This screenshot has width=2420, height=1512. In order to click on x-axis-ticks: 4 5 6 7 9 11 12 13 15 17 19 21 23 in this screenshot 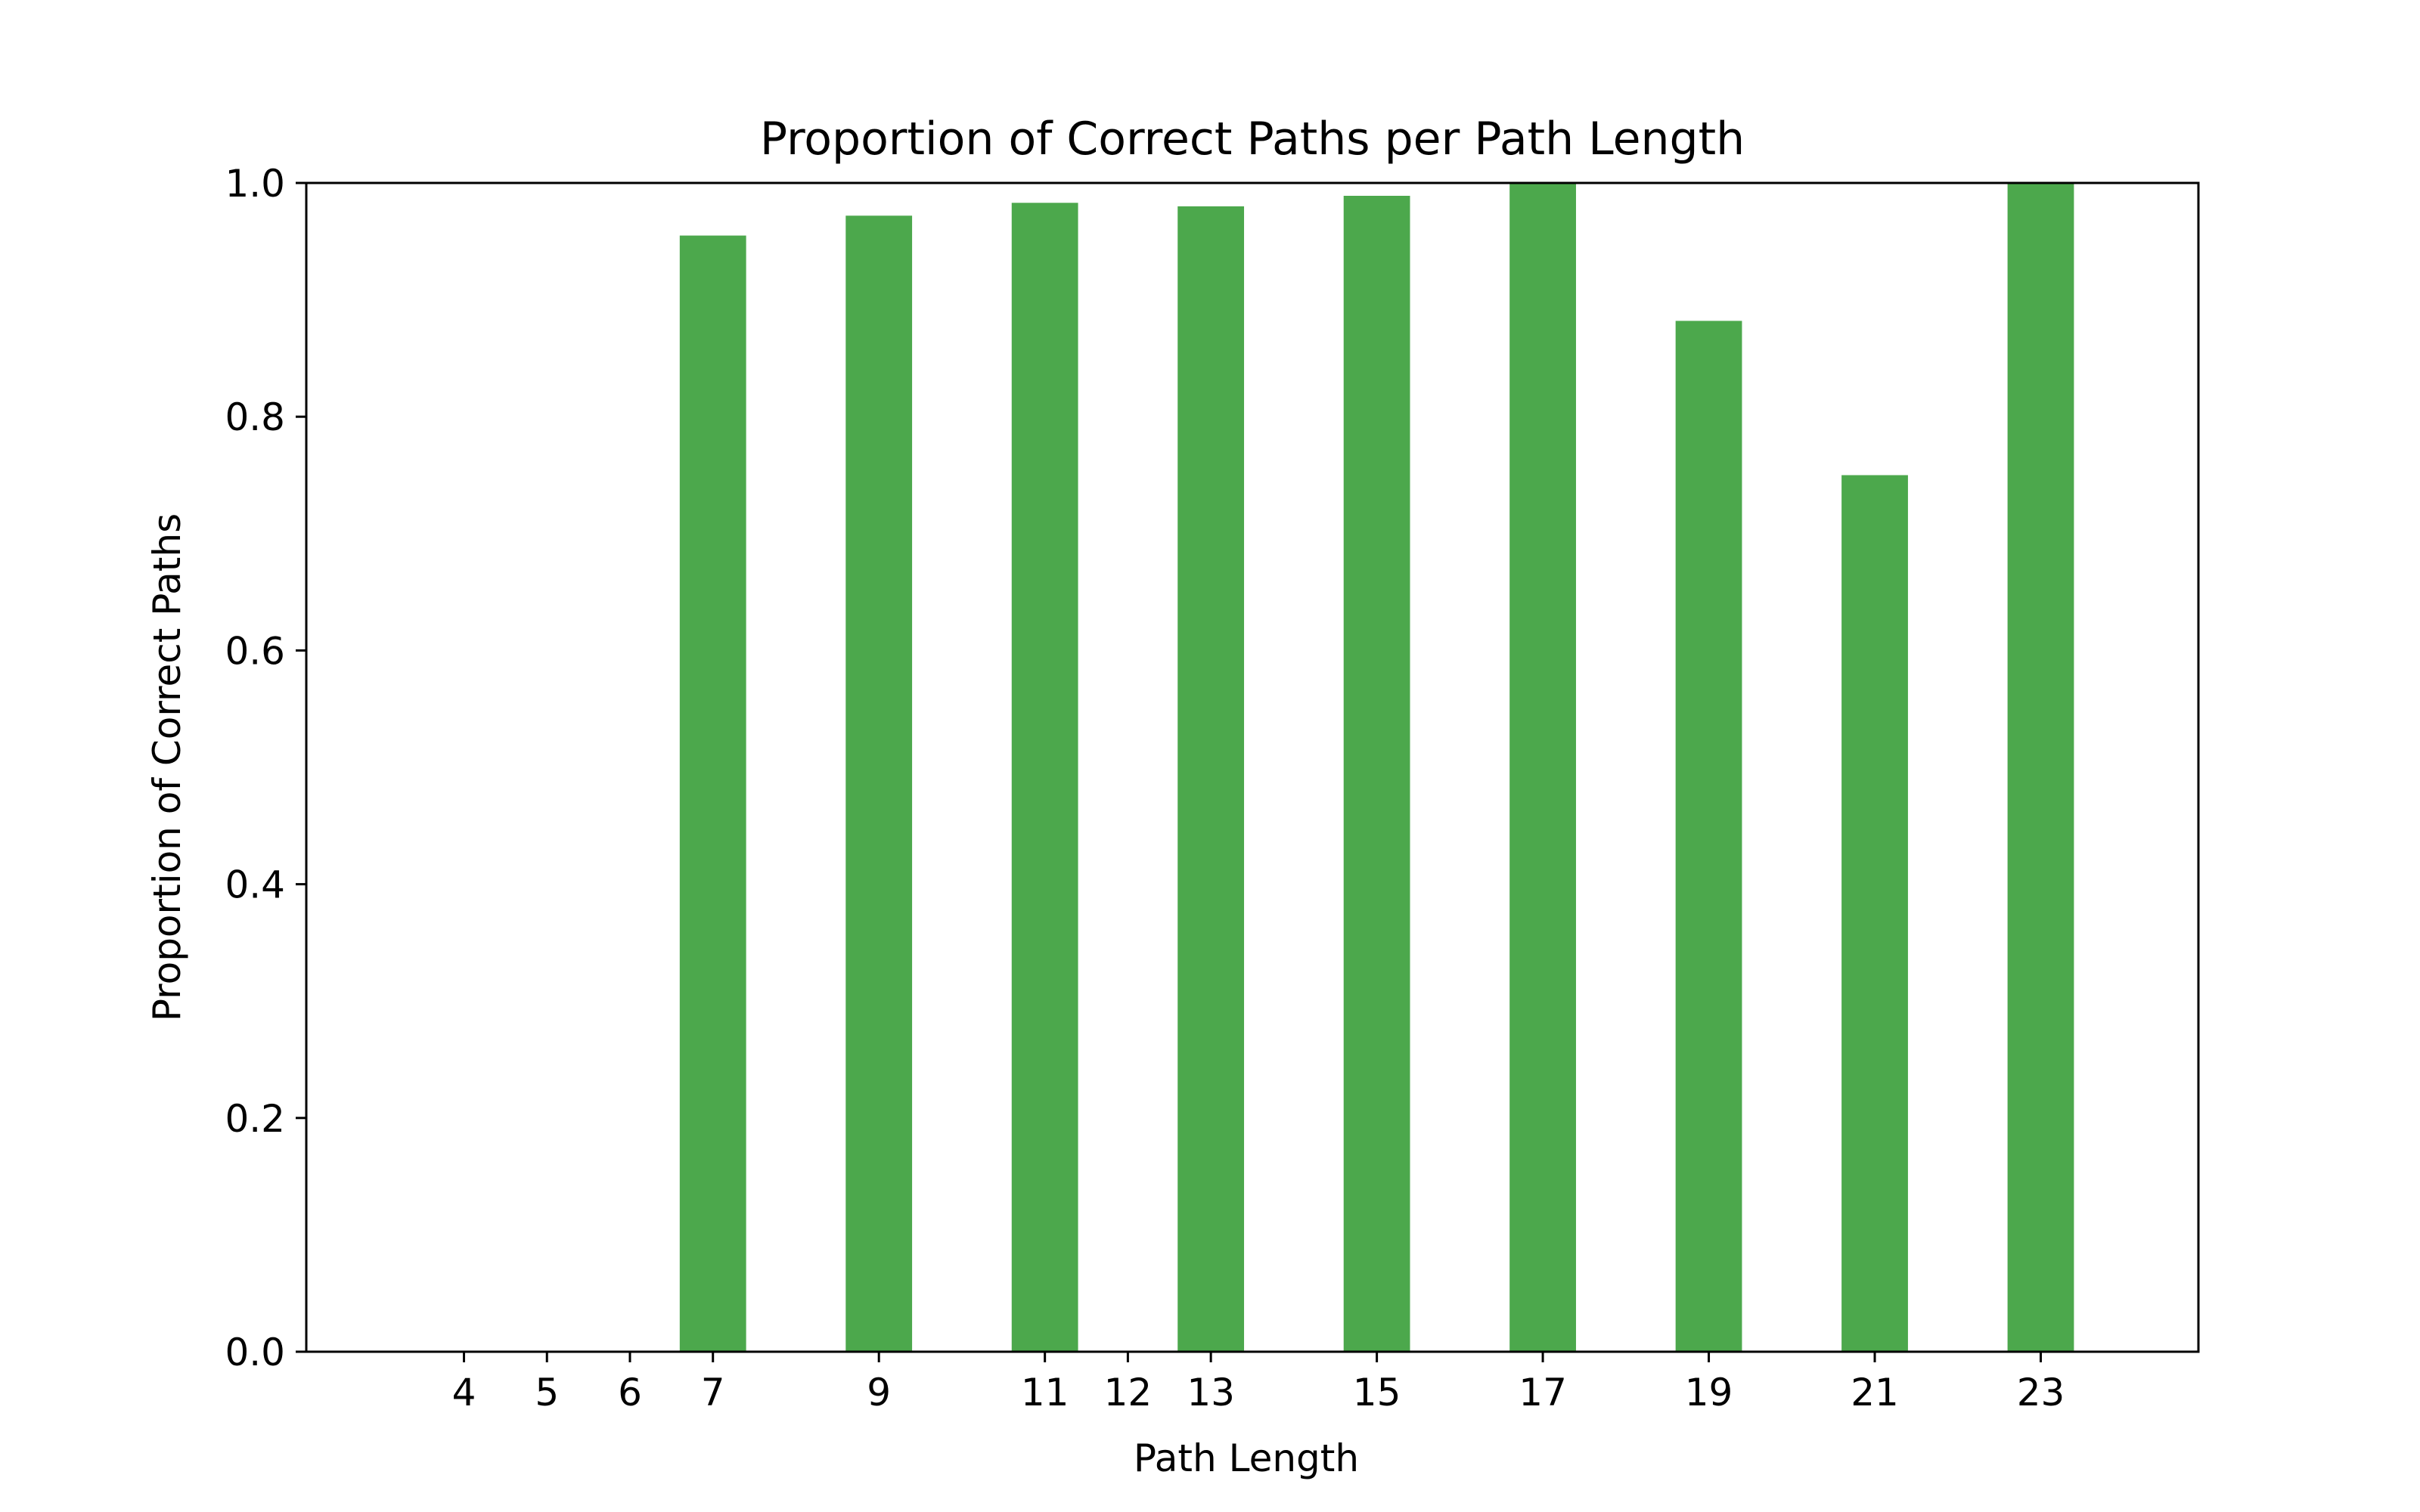, I will do `click(1258, 1383)`.